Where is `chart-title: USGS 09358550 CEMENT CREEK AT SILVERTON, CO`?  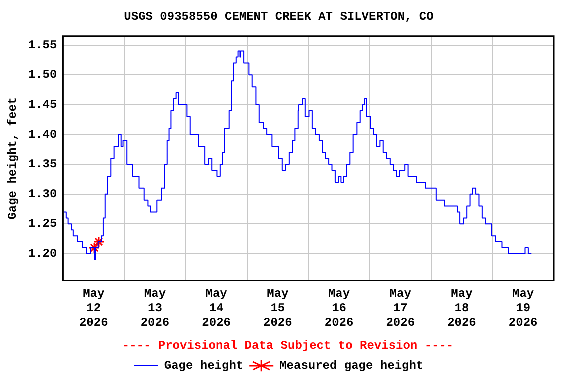
chart-title: USGS 09358550 CEMENT CREEK AT SILVERTON, CO is located at coordinates (279, 17).